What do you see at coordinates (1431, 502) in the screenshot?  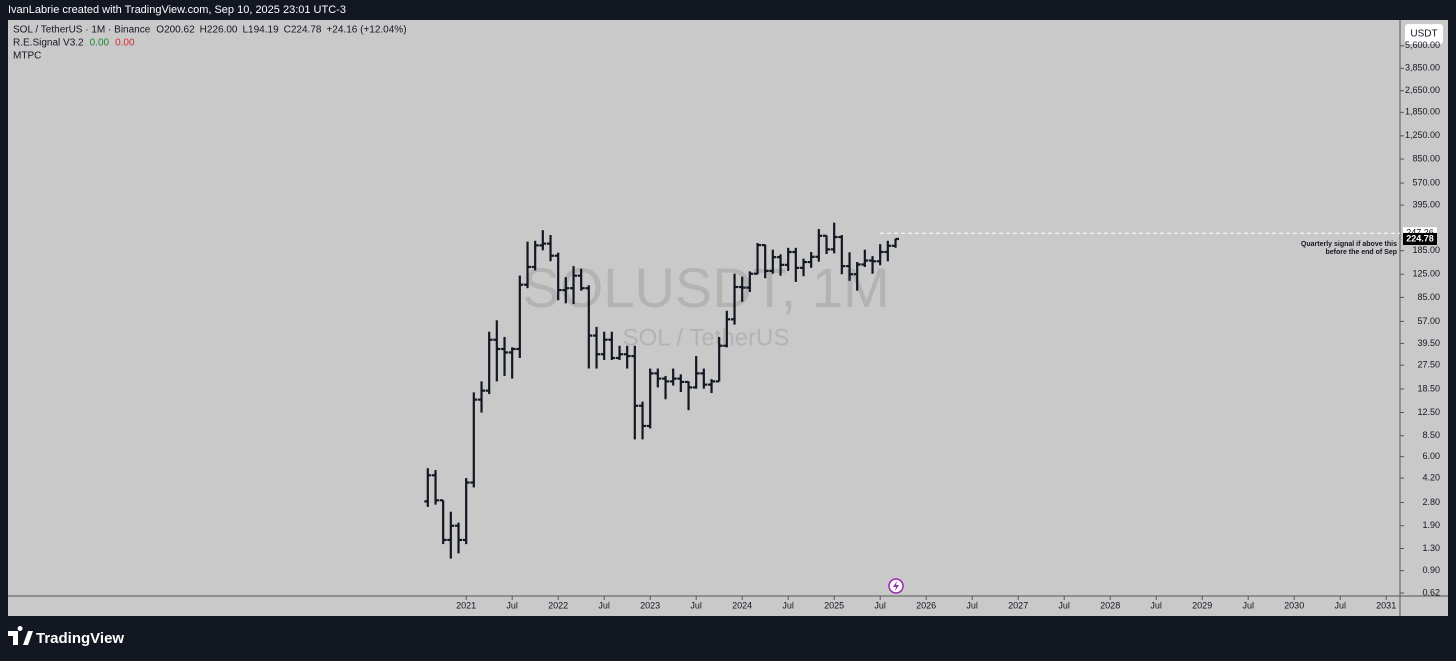 I see `y-tick-label: 2.80` at bounding box center [1431, 502].